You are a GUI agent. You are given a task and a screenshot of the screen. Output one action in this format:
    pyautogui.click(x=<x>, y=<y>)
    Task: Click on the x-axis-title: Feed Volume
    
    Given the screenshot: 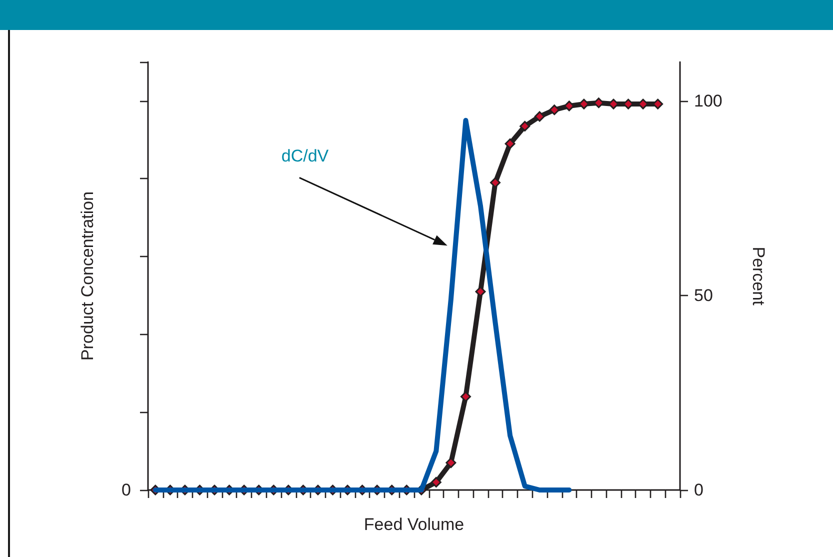 What is the action you would take?
    pyautogui.click(x=414, y=524)
    